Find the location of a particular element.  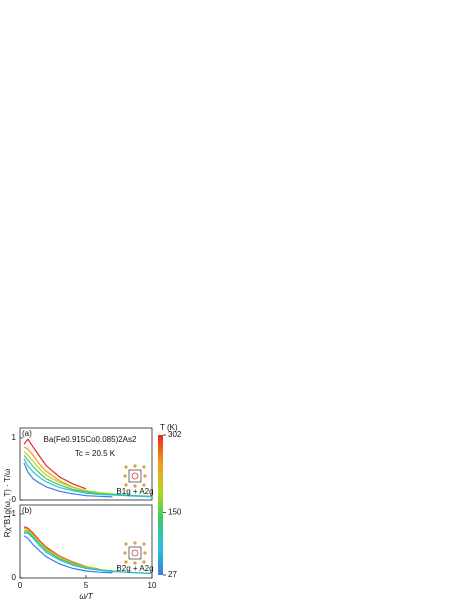

panel-label: (b) is located at coordinates (27, 510).